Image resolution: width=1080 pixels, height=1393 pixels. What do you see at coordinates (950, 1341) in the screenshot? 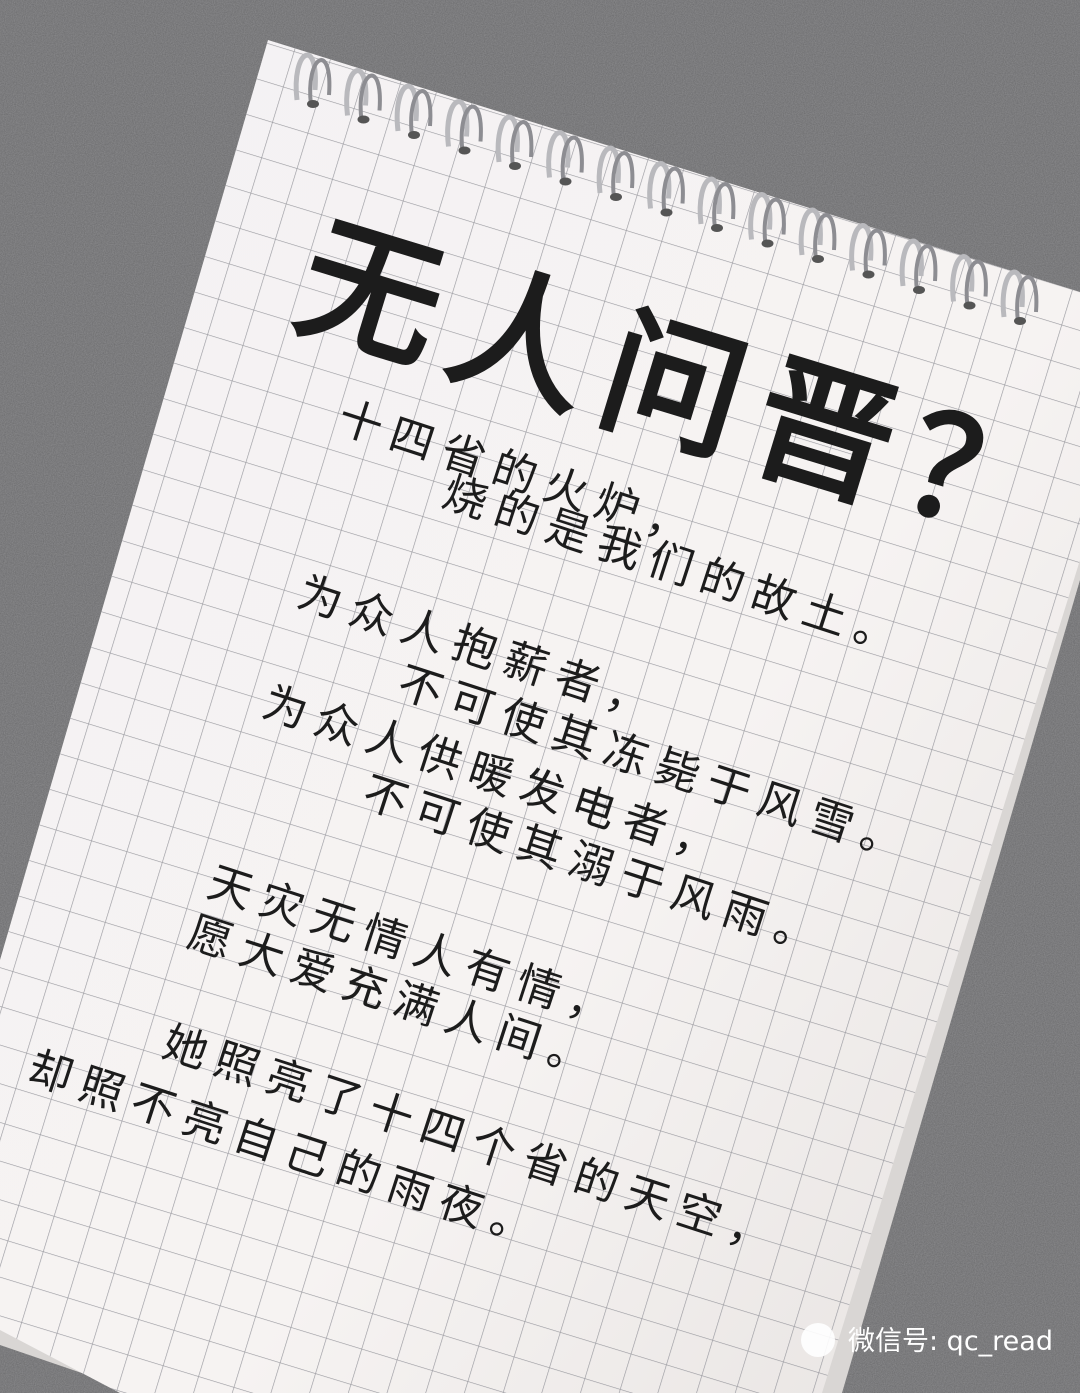
I see `watermark: 微信号: qc_read` at bounding box center [950, 1341].